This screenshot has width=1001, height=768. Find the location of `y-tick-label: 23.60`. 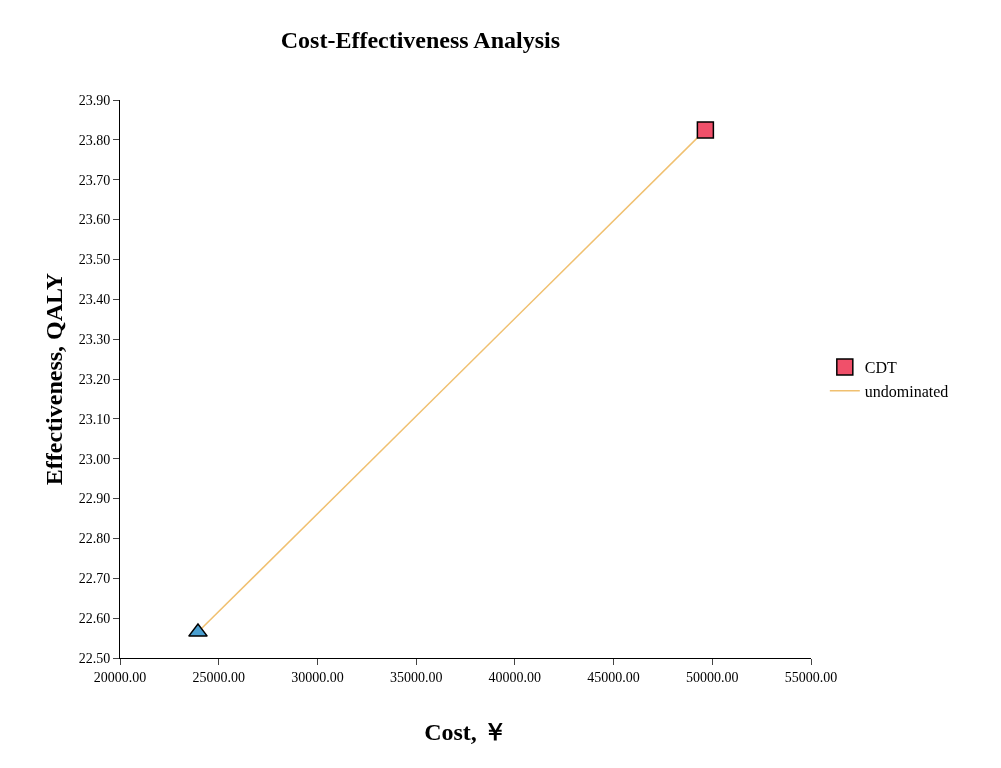

y-tick-label: 23.60 is located at coordinates (94, 220).